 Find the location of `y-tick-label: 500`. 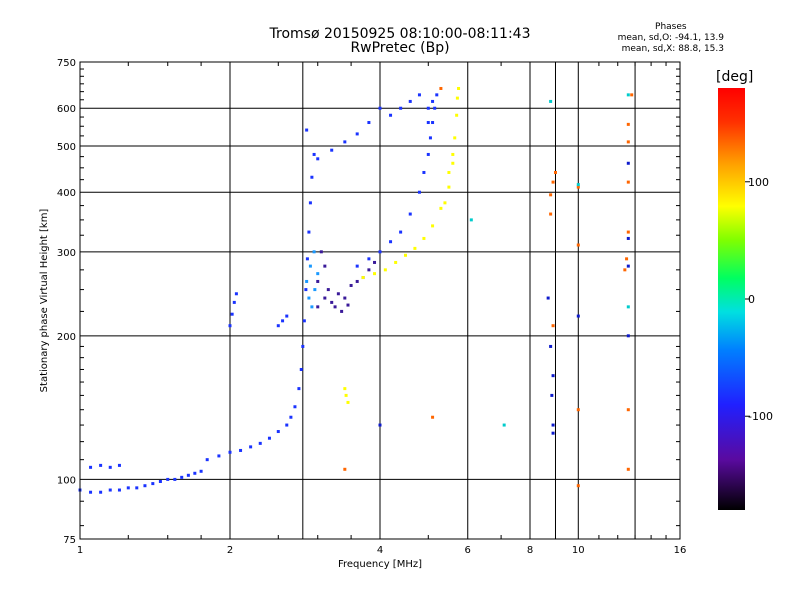

y-tick-label: 500 is located at coordinates (66, 147).